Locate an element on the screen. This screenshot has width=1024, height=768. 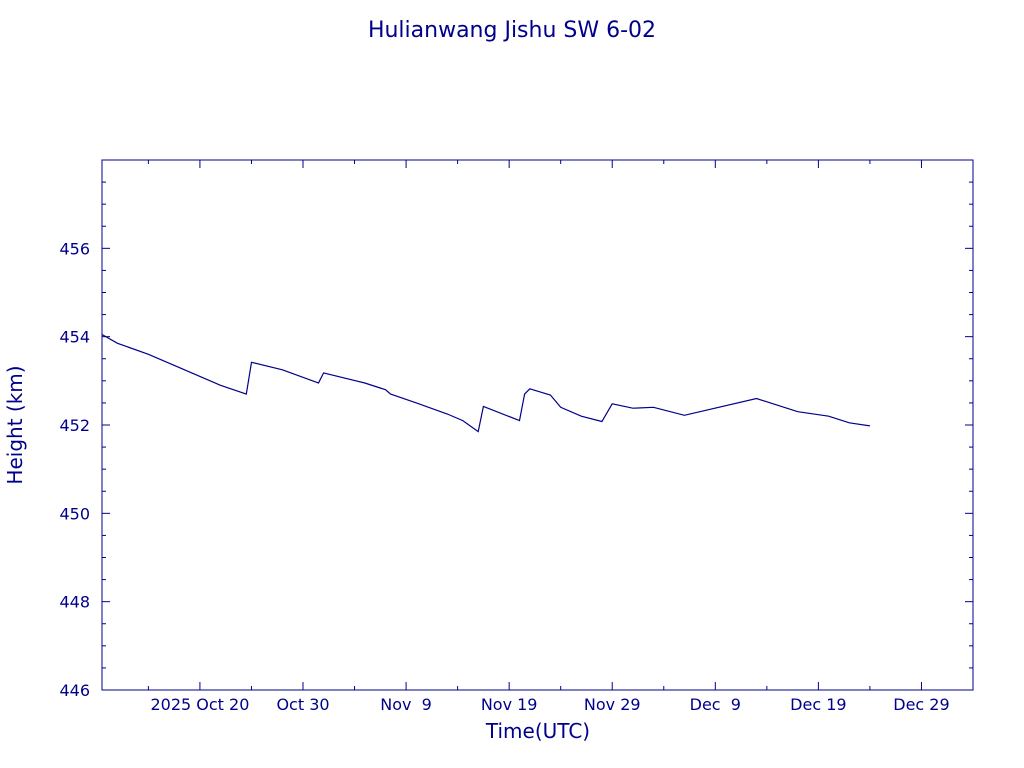
y-tick-label: 446 is located at coordinates (74, 690).